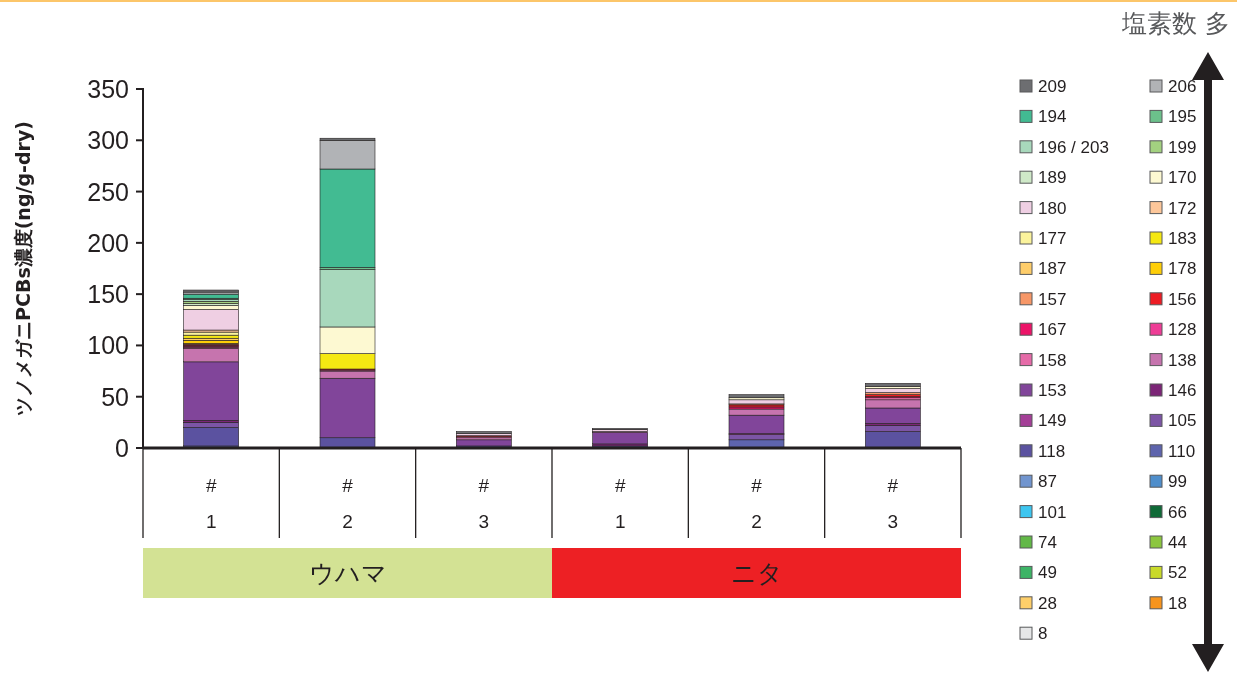 This screenshot has height=680, width=1237. I want to click on legend-label: 158, so click(1052, 360).